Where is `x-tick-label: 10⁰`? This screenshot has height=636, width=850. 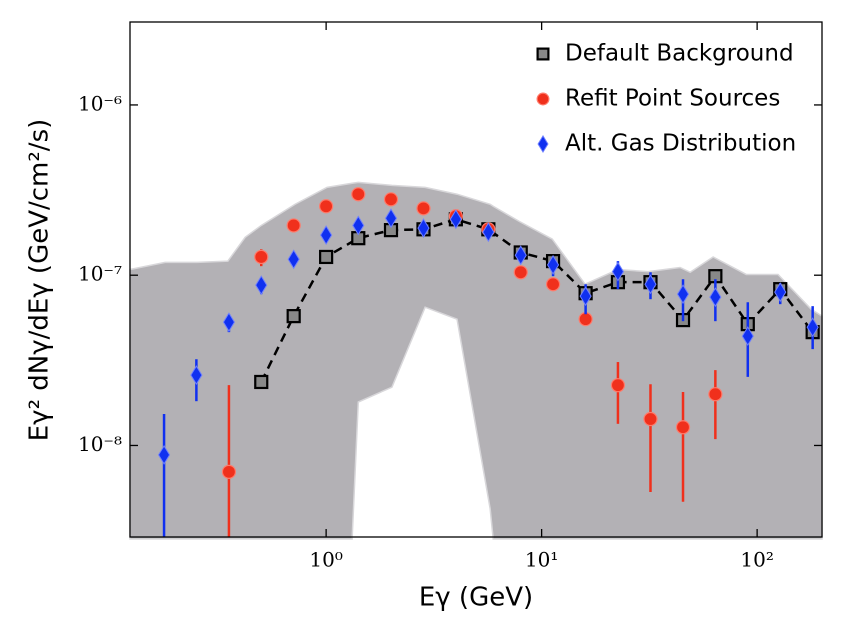
x-tick-label: 10⁰ is located at coordinates (325, 560).